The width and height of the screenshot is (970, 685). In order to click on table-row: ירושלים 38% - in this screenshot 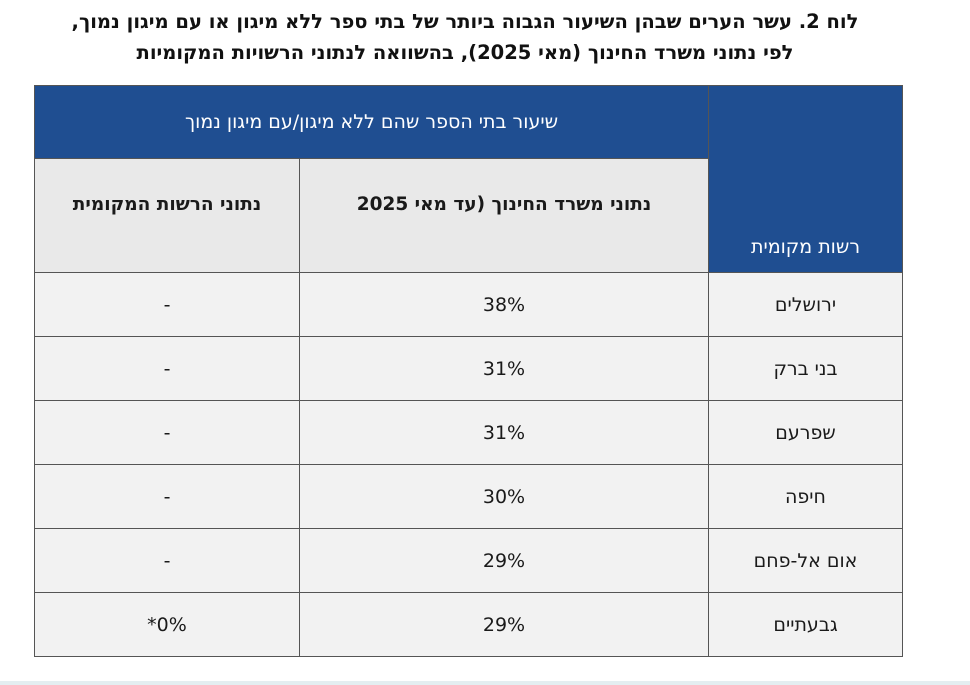, I will do `click(468, 304)`.